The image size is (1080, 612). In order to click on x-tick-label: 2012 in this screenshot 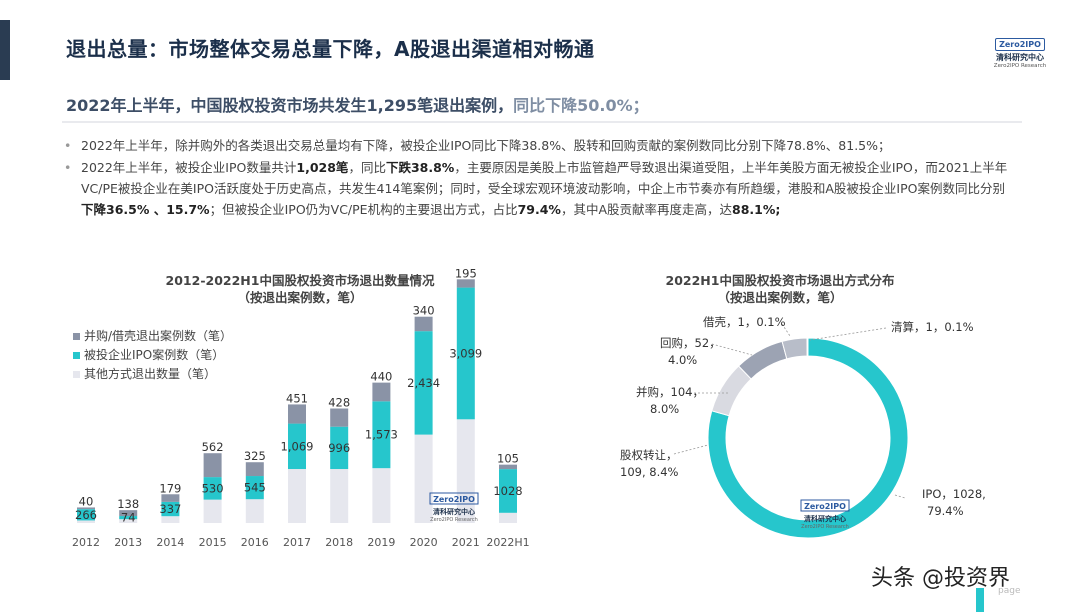, I will do `click(86, 542)`.